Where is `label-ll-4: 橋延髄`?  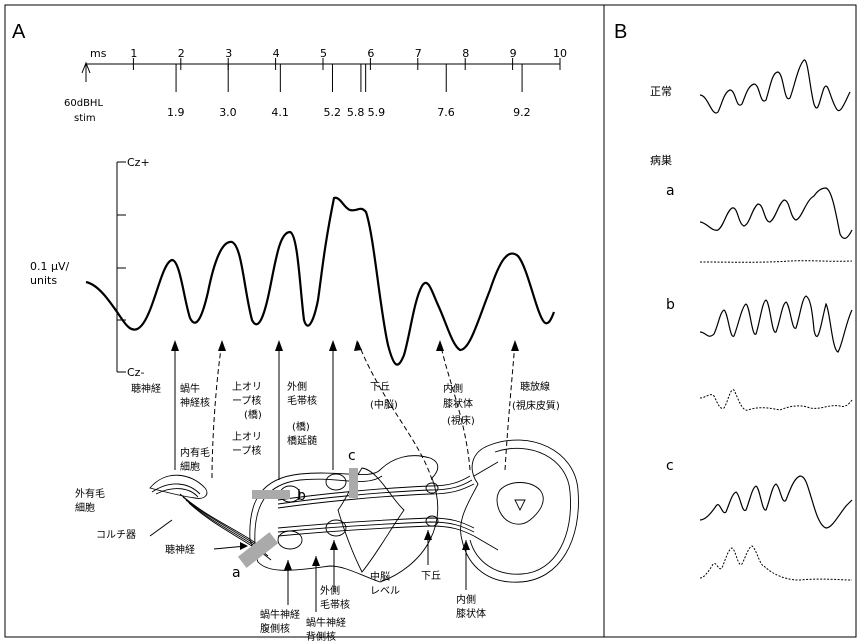
label-ll-4: 橋延髄 is located at coordinates (302, 440).